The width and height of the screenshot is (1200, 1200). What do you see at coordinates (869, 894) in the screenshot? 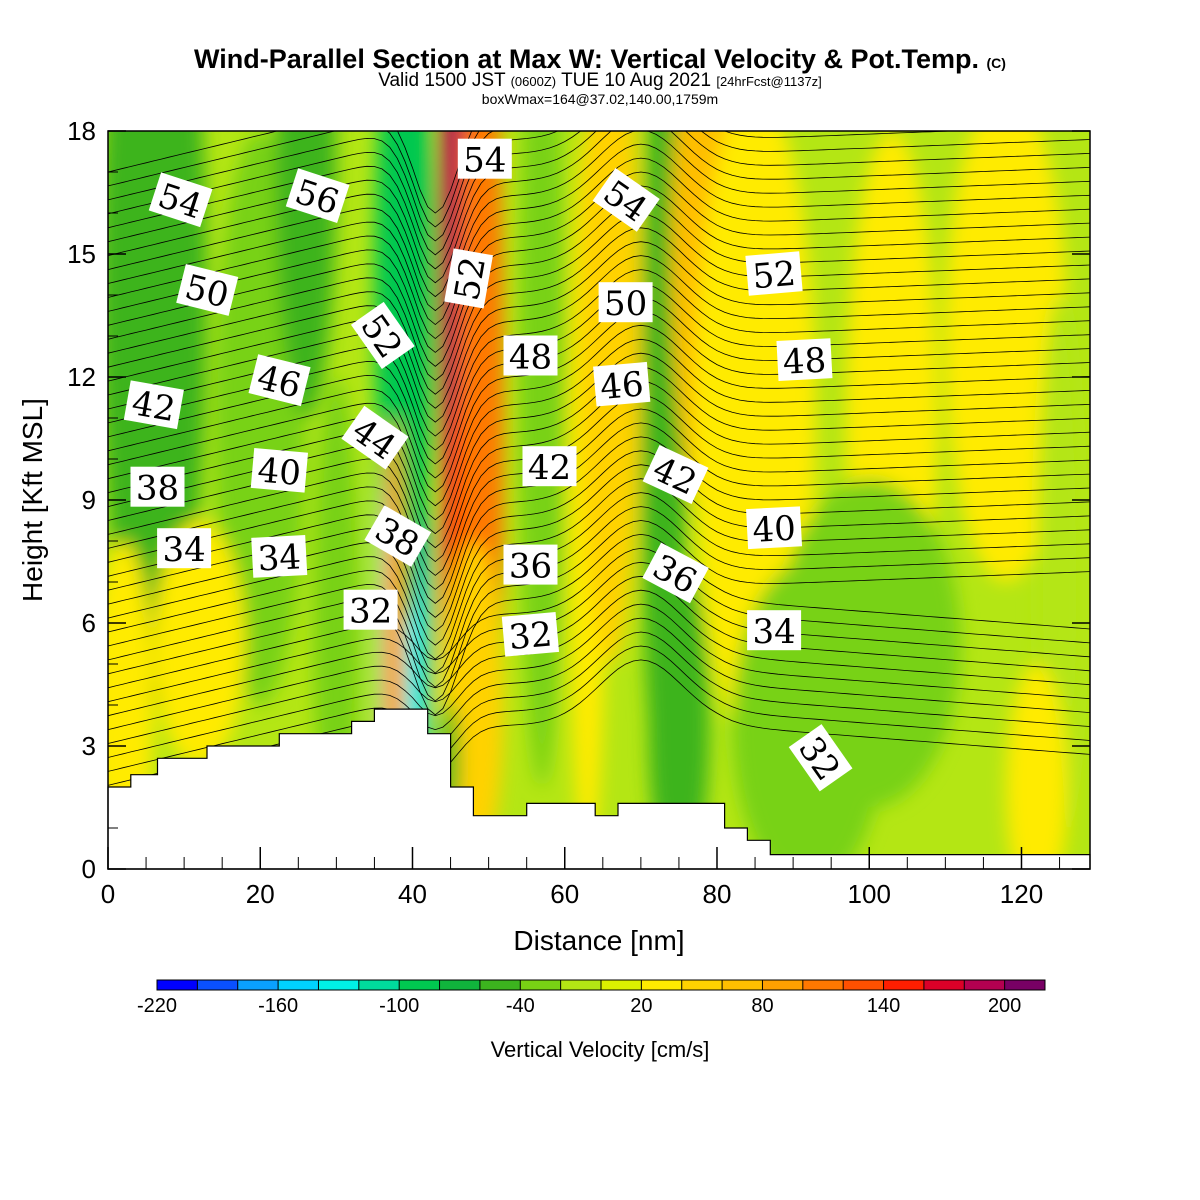
I see `x-tick-label: 100` at bounding box center [869, 894].